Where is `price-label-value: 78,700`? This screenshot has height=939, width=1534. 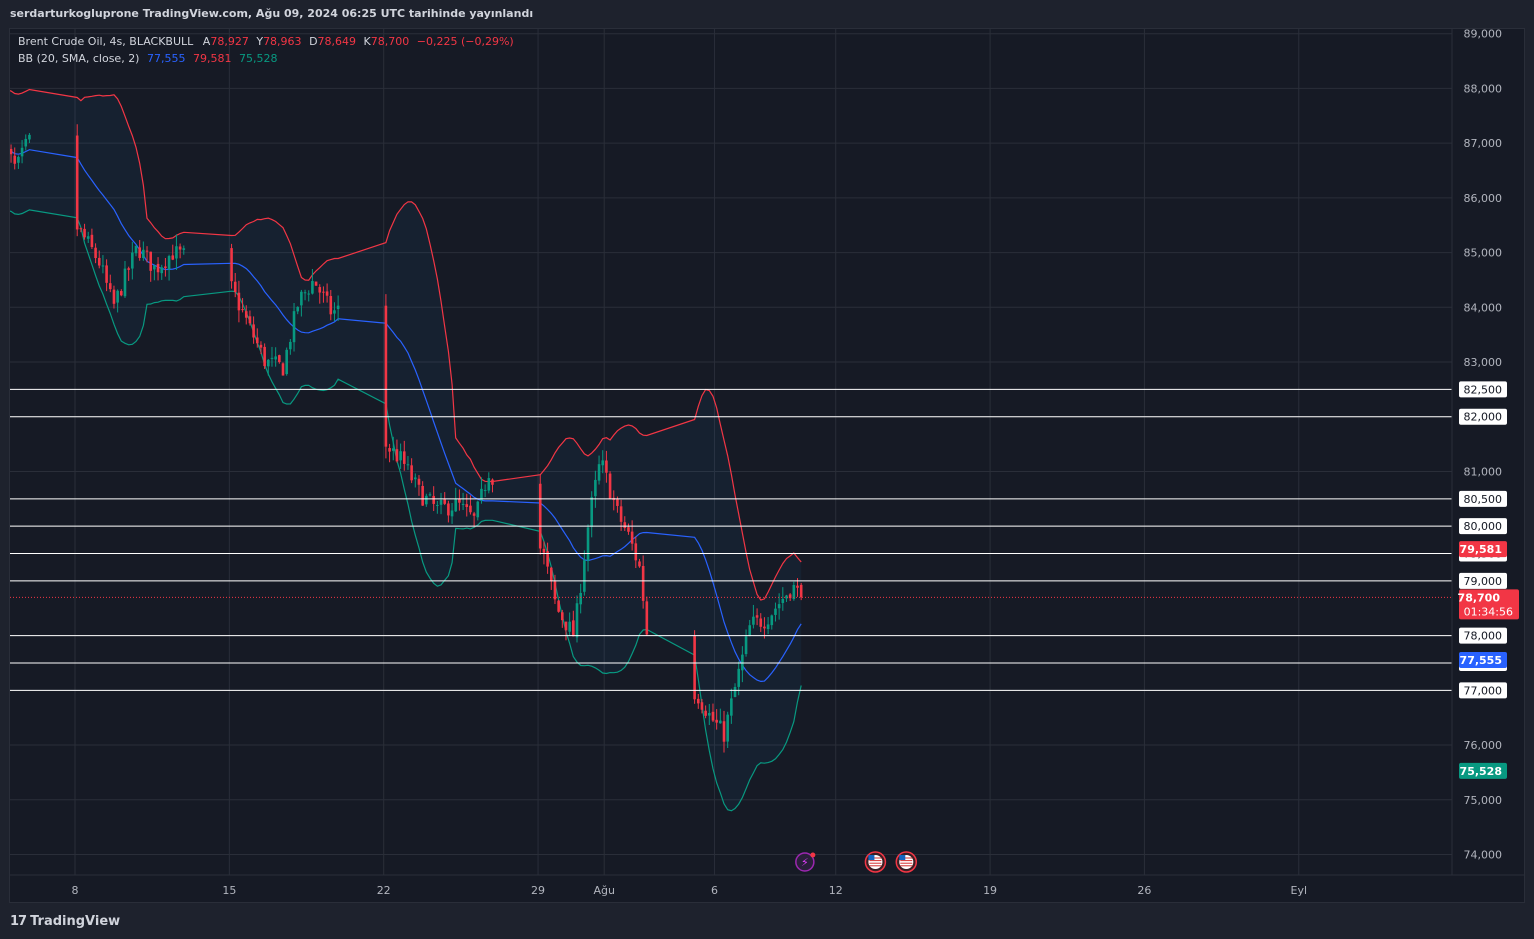
price-label-value: 78,700 is located at coordinates (1479, 597).